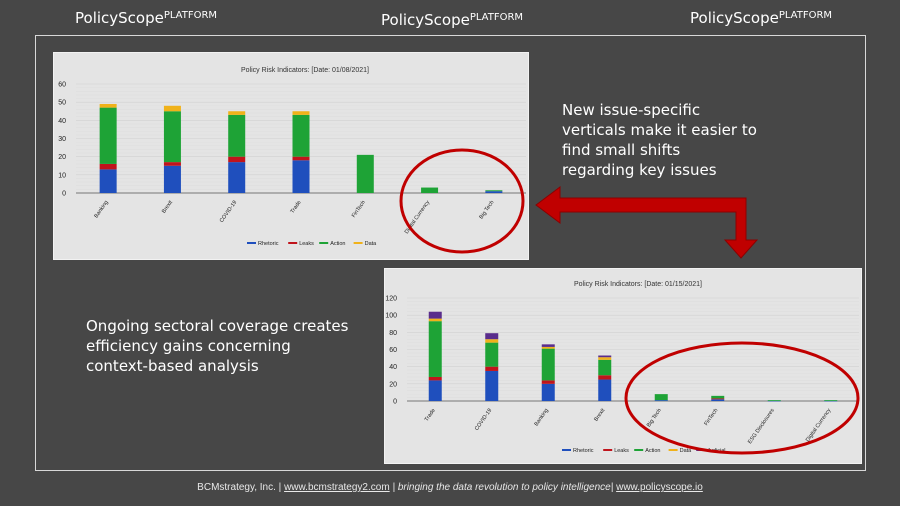 Image resolution: width=900 pixels, height=506 pixels. Describe the element at coordinates (371, 244) in the screenshot. I see `legend-label-data: Data` at that location.